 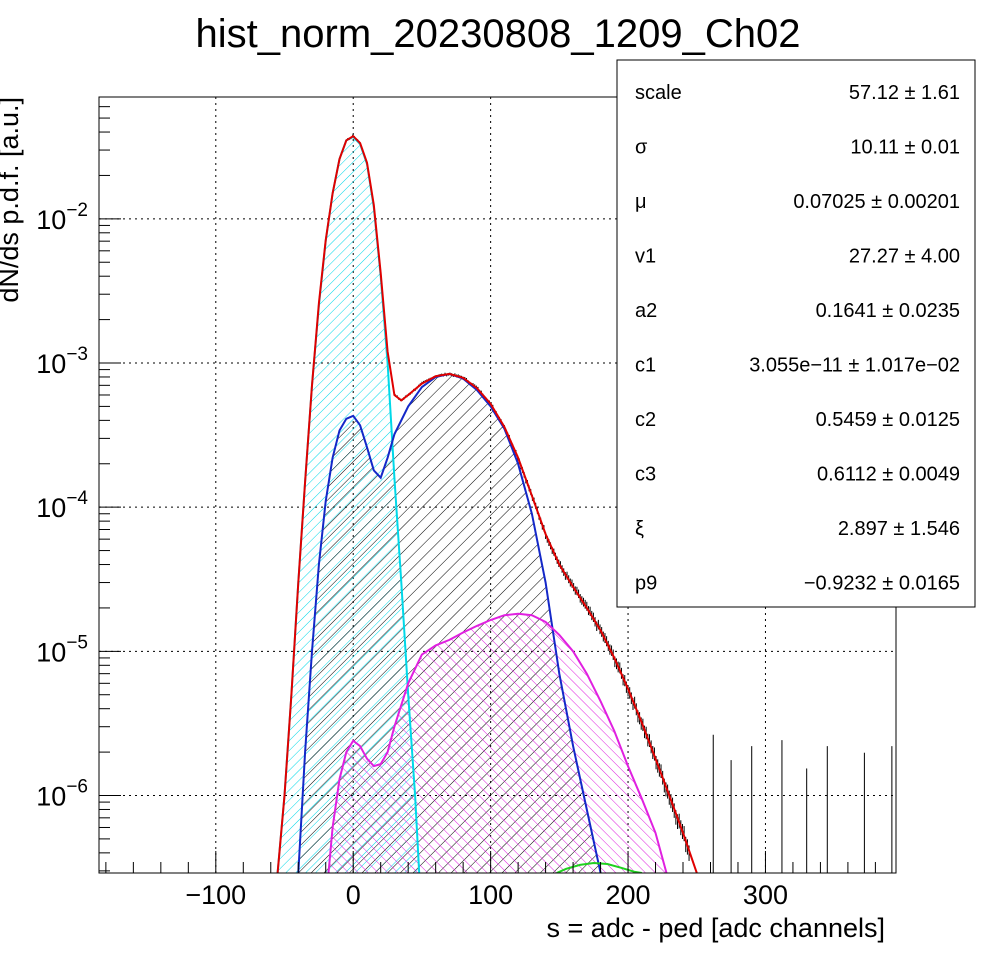 What do you see at coordinates (646, 311) in the screenshot?
I see `stat-param-name: a2` at bounding box center [646, 311].